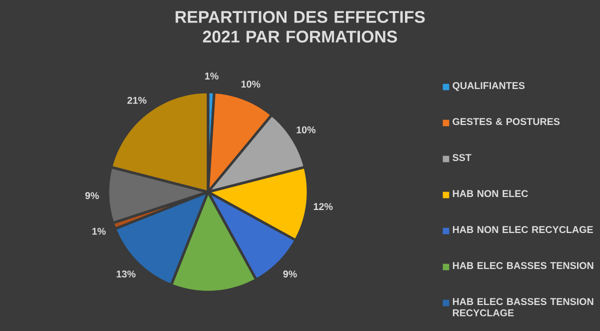  I want to click on legend-label: HAB ELEC BASSES TENSION, so click(523, 266).